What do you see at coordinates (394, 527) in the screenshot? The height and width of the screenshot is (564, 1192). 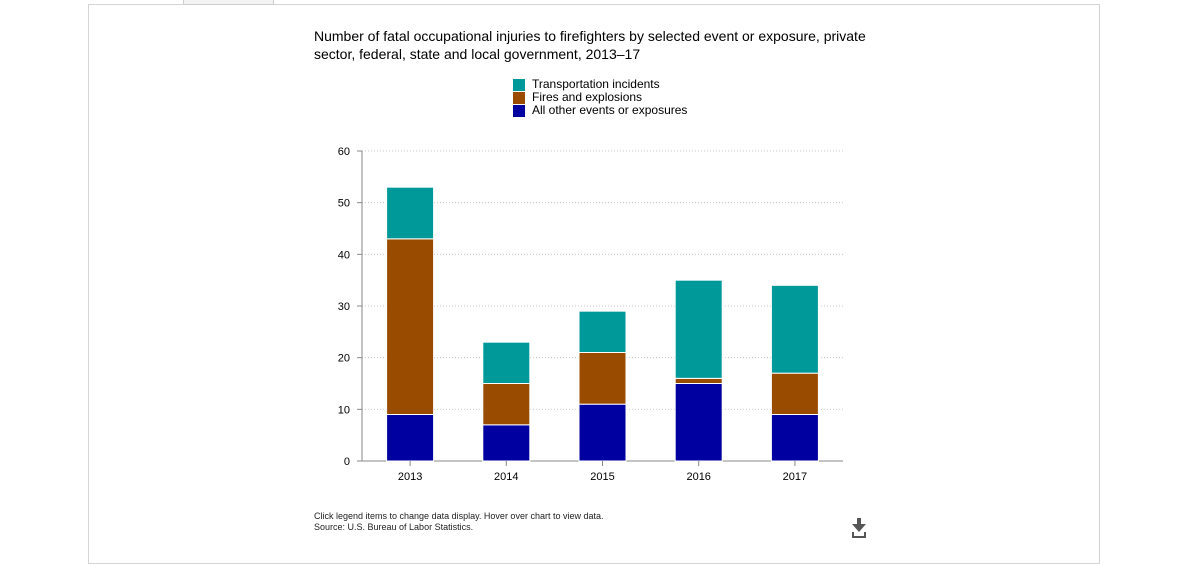 I see `footnote-source: Source: U.S. Bureau of Labor Statistics.` at bounding box center [394, 527].